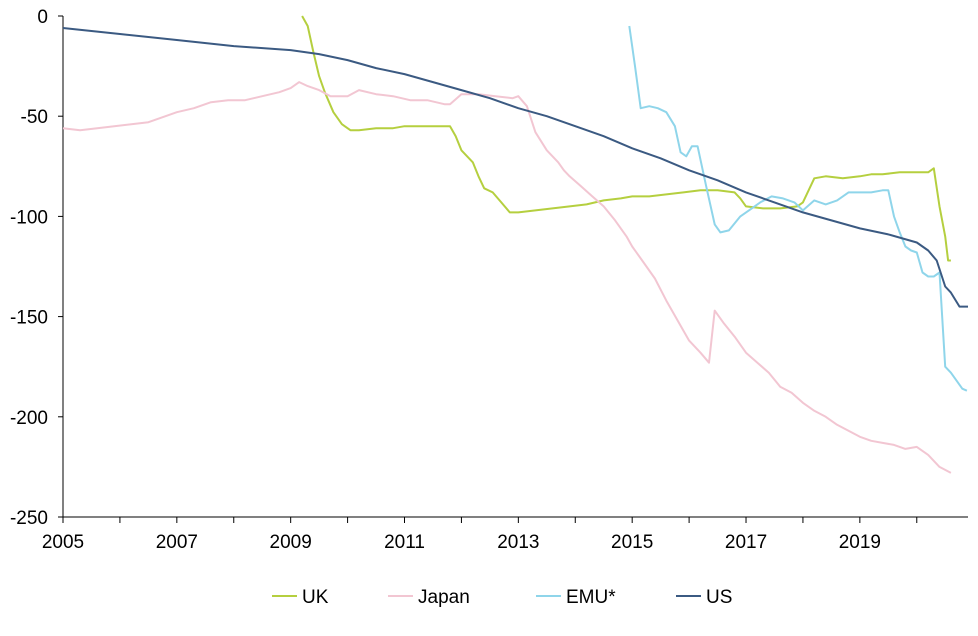  Describe the element at coordinates (860, 542) in the screenshot. I see `x-tick-label: 2019` at that location.